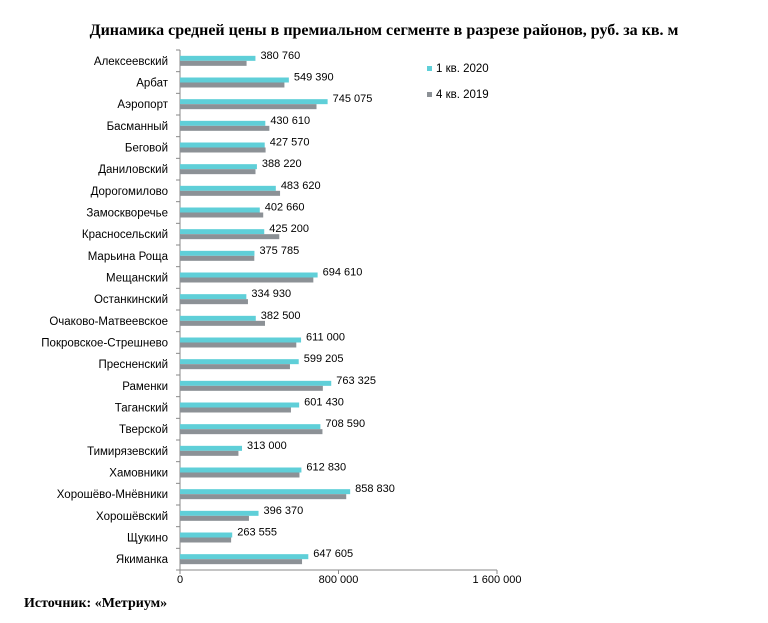  I want to click on category-label: Тверской, so click(143, 430).